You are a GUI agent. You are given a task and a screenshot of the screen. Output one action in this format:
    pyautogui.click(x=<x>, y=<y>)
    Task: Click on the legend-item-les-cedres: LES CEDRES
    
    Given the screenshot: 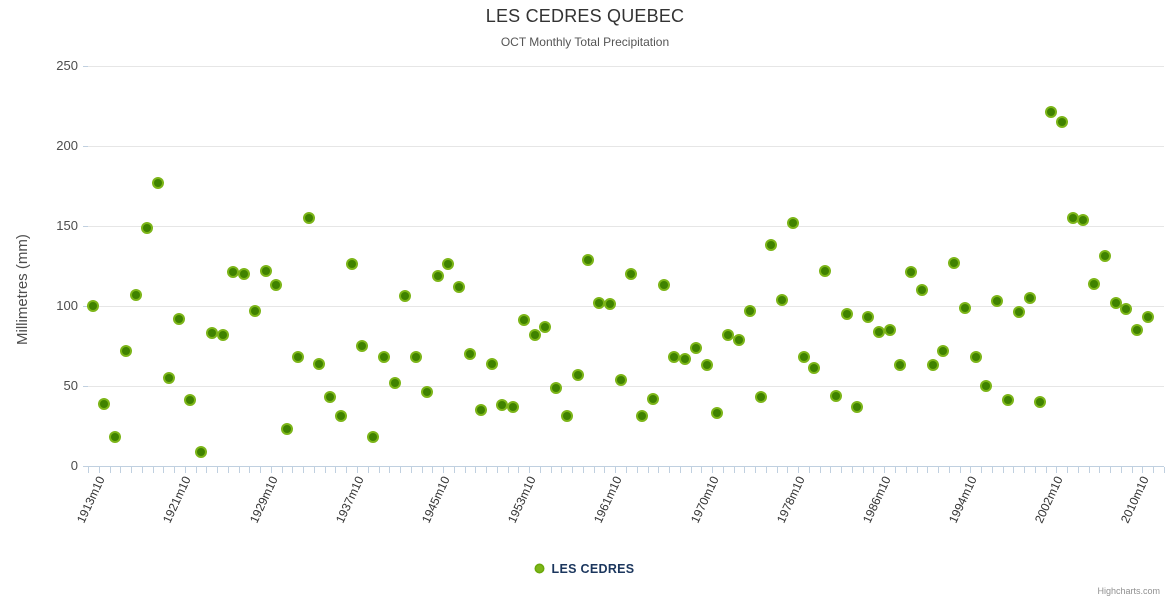 What is the action you would take?
    pyautogui.click(x=585, y=569)
    